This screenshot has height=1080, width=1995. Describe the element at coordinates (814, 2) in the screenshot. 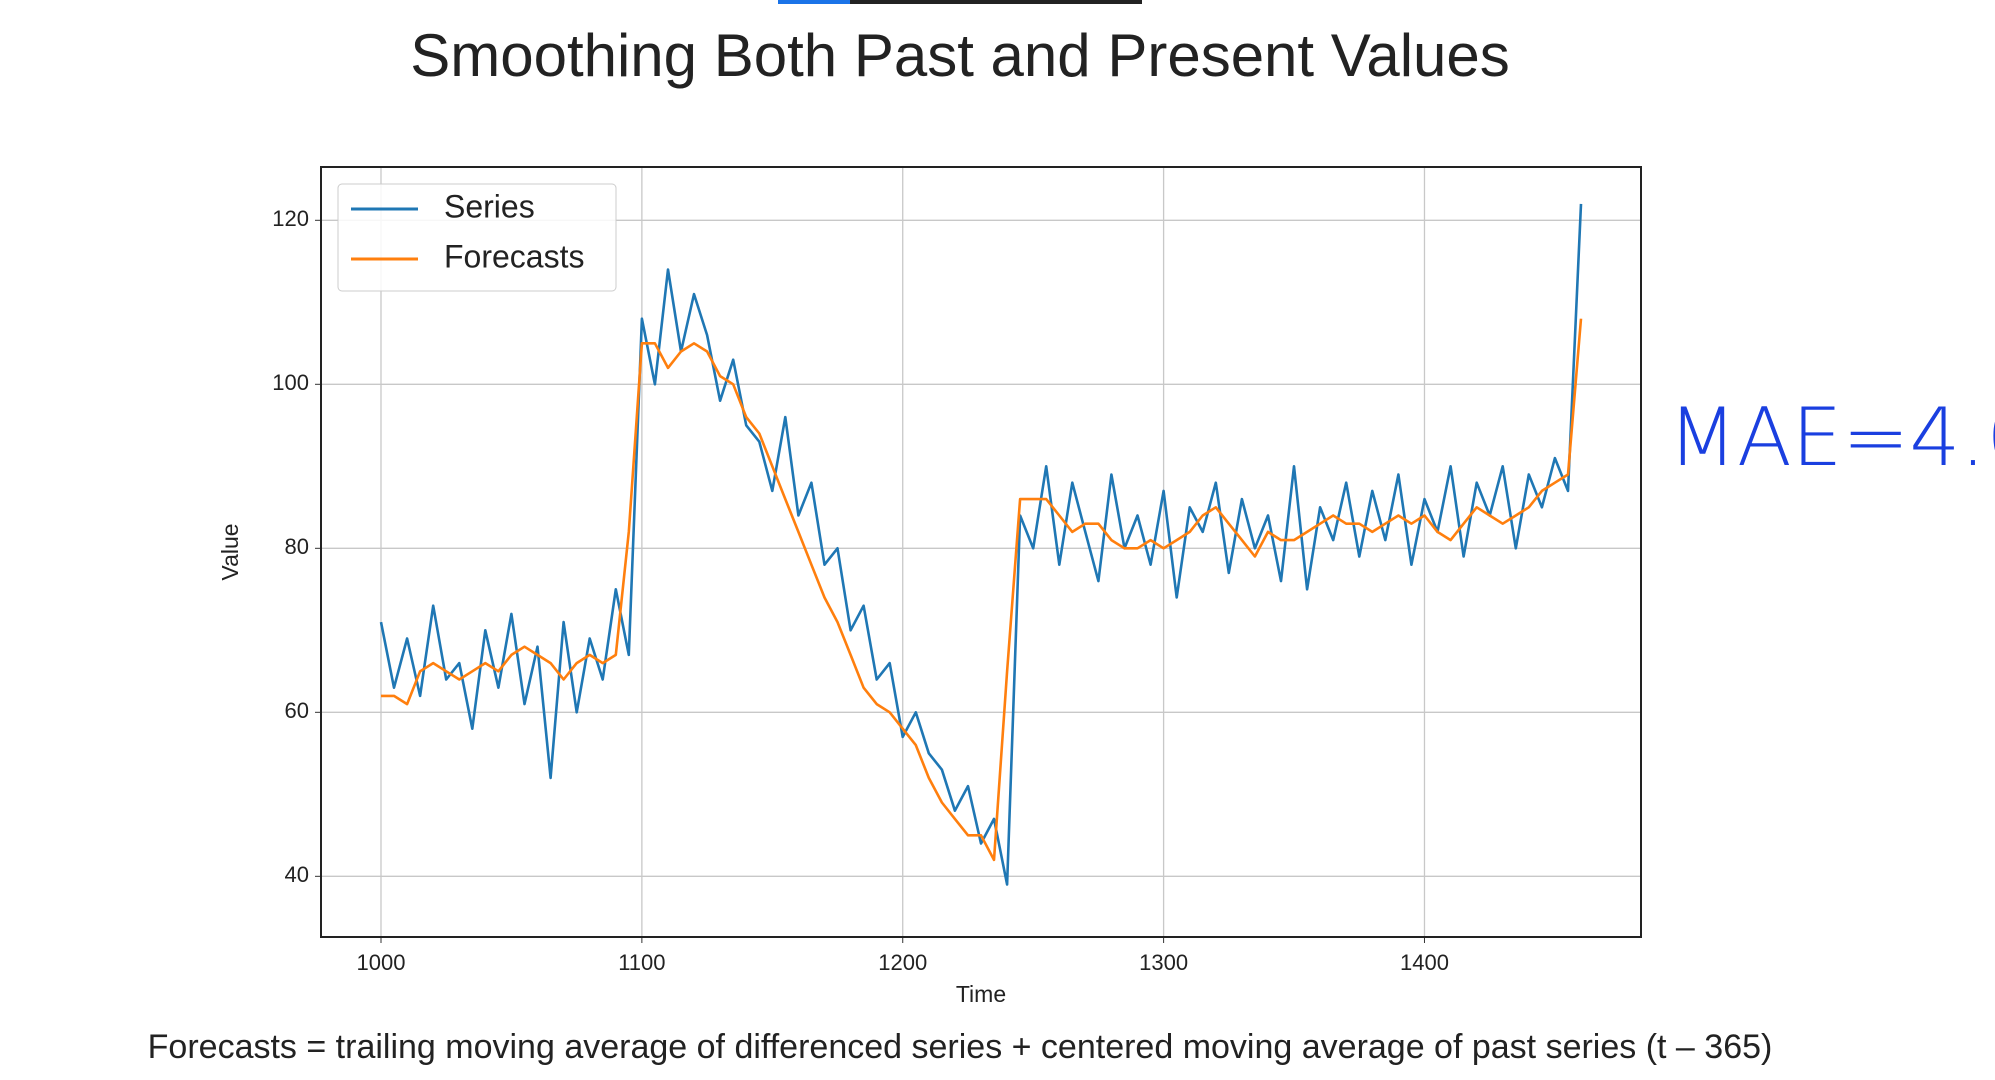

I see `progress-bar` at that location.